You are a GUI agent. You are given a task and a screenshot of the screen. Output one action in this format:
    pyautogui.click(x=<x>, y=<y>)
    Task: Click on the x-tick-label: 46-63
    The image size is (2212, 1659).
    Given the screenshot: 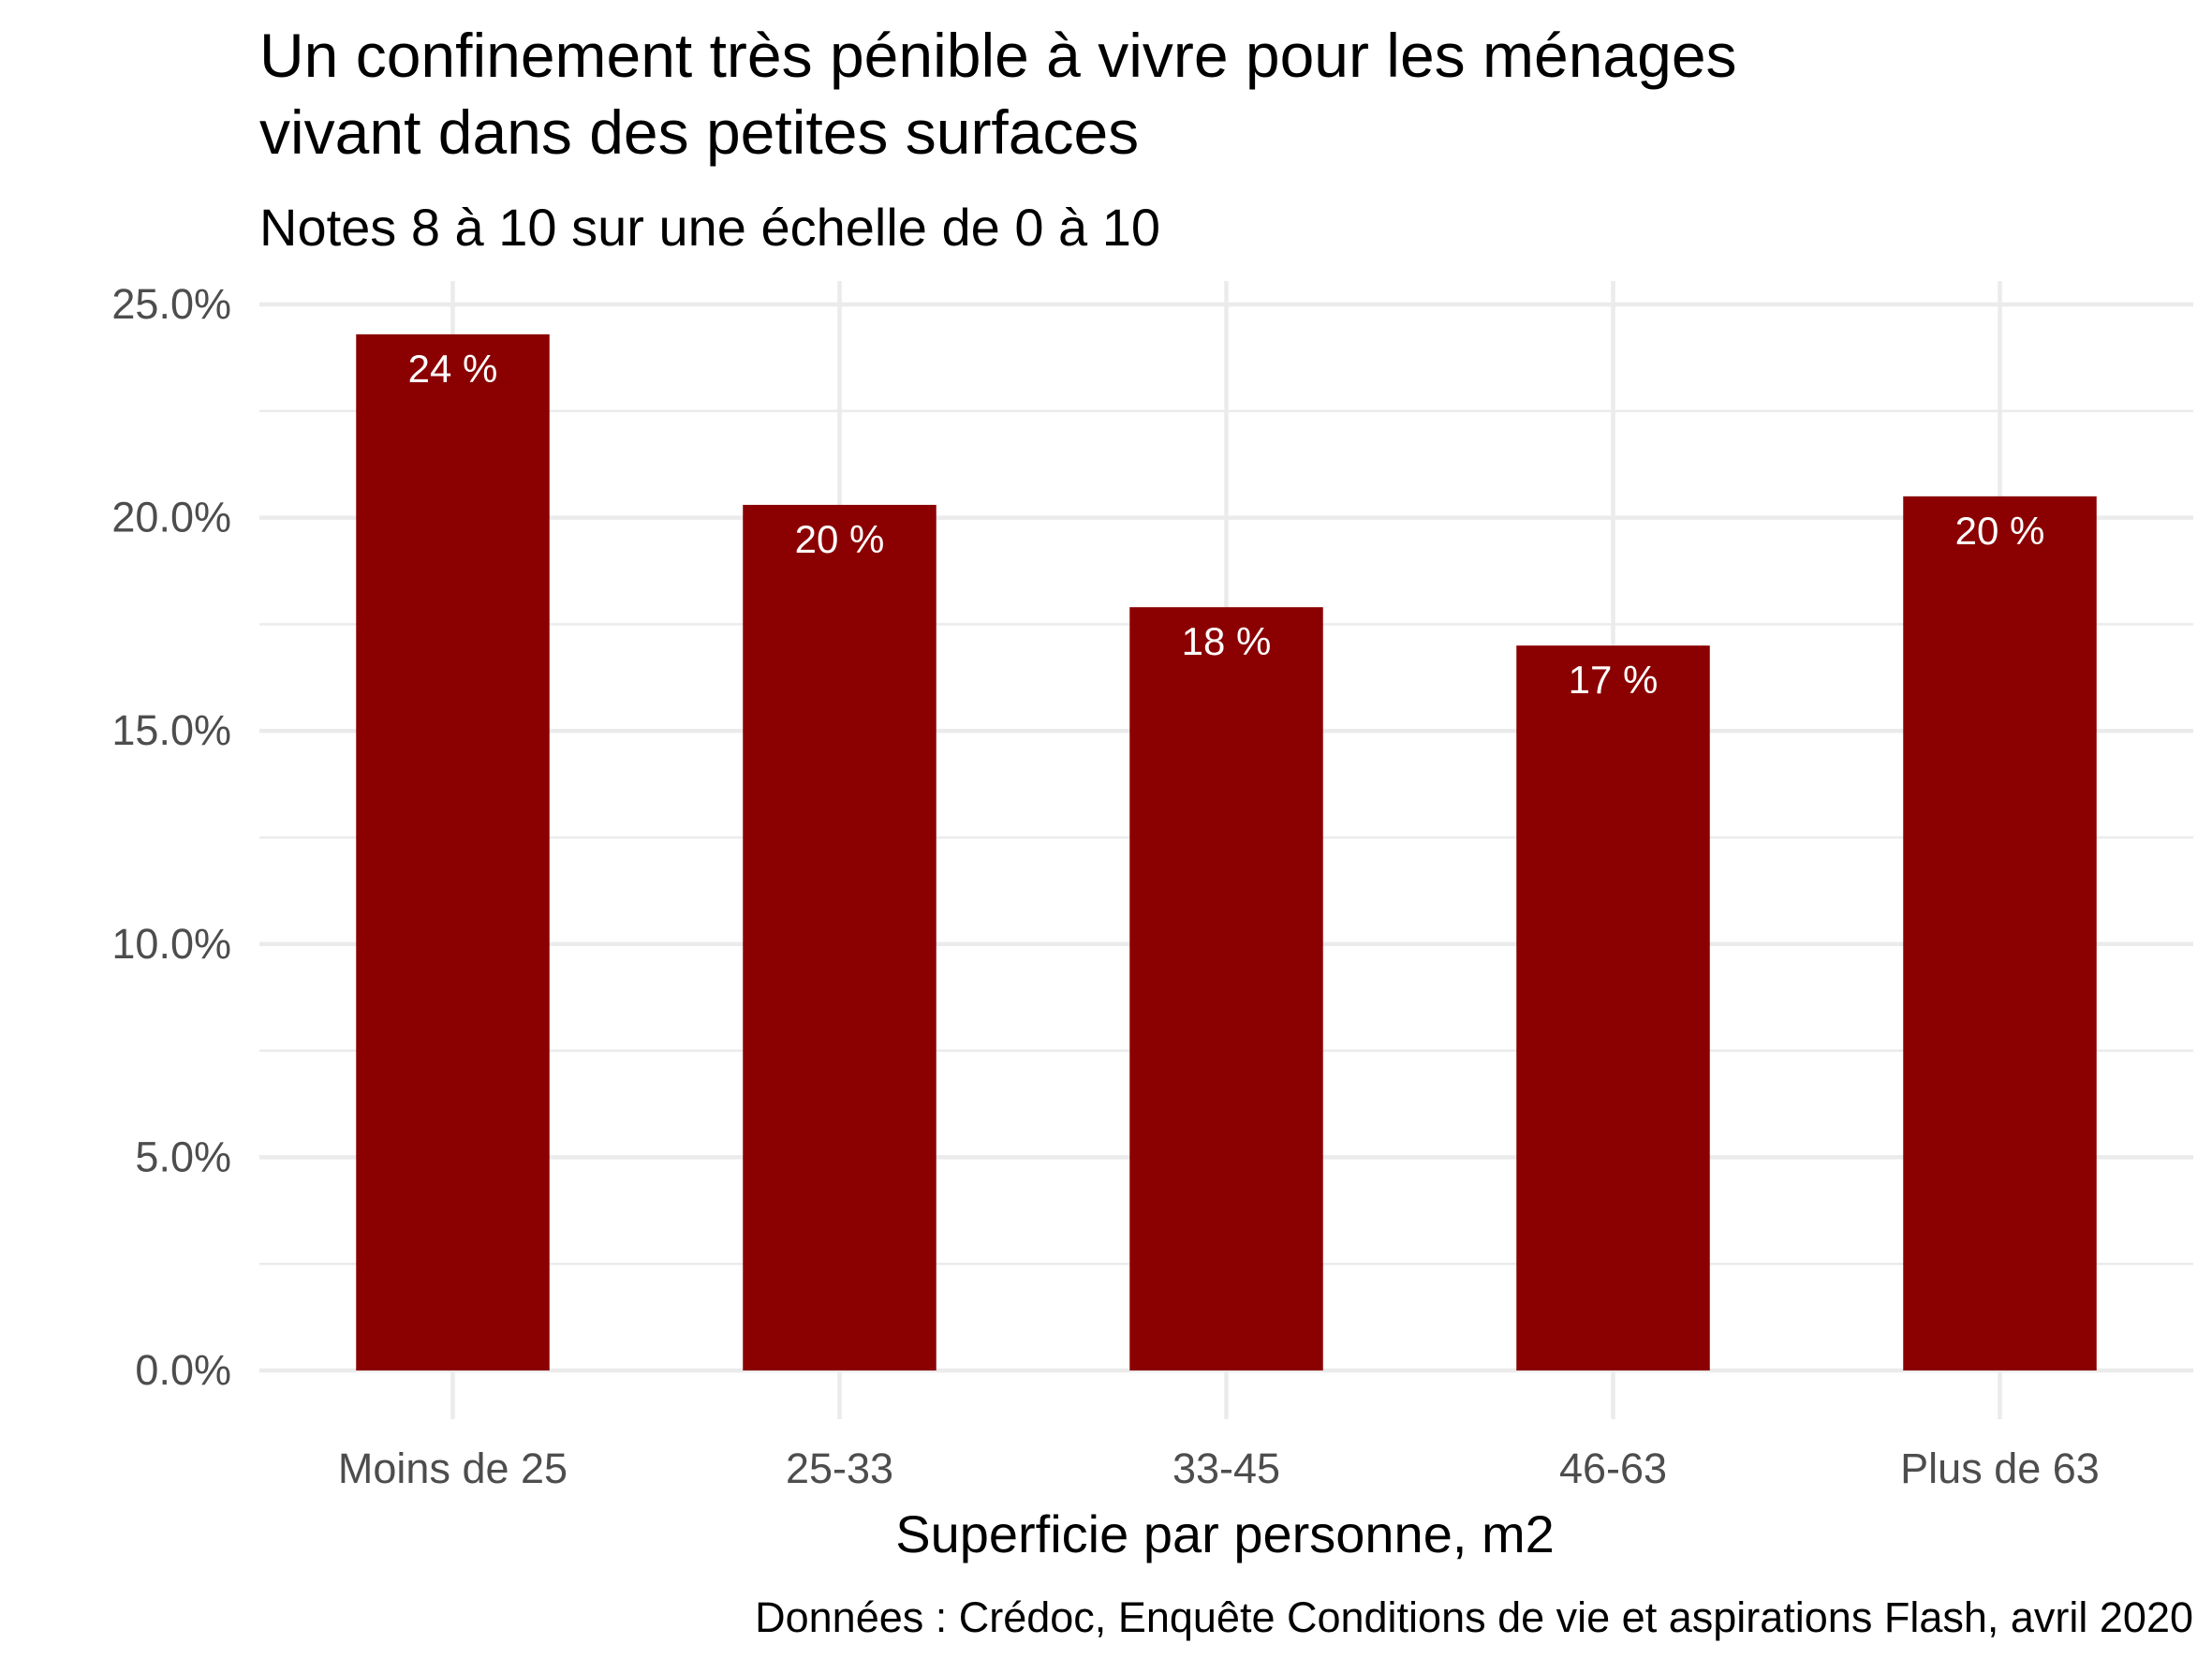 What is the action you would take?
    pyautogui.click(x=1613, y=1468)
    